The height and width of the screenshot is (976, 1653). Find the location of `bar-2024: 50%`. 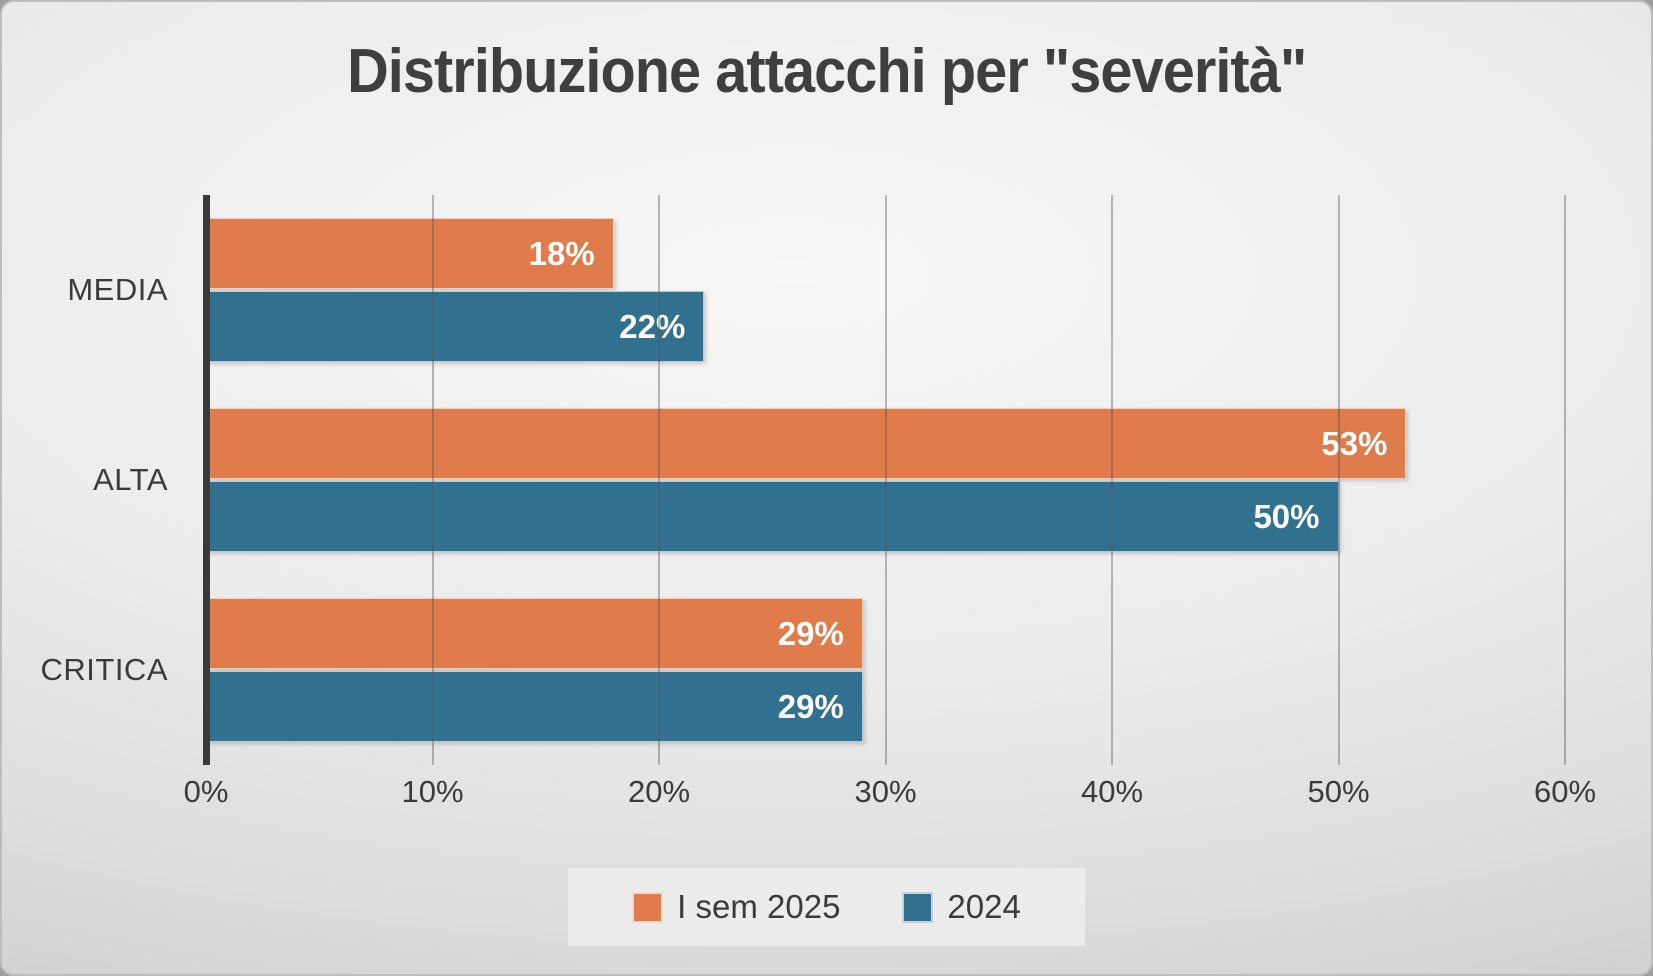

bar-2024: 50% is located at coordinates (772, 516).